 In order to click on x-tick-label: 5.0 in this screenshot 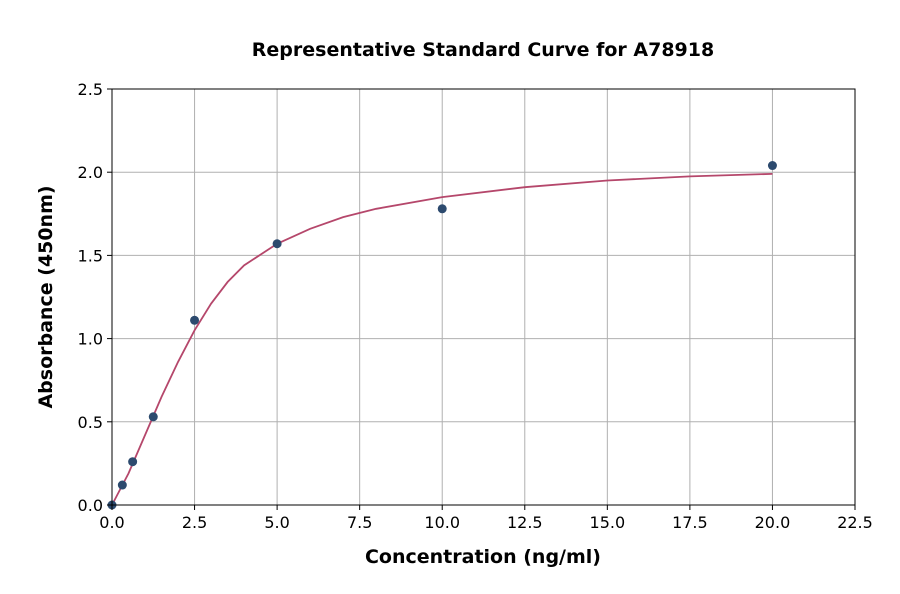, I will do `click(276, 522)`.